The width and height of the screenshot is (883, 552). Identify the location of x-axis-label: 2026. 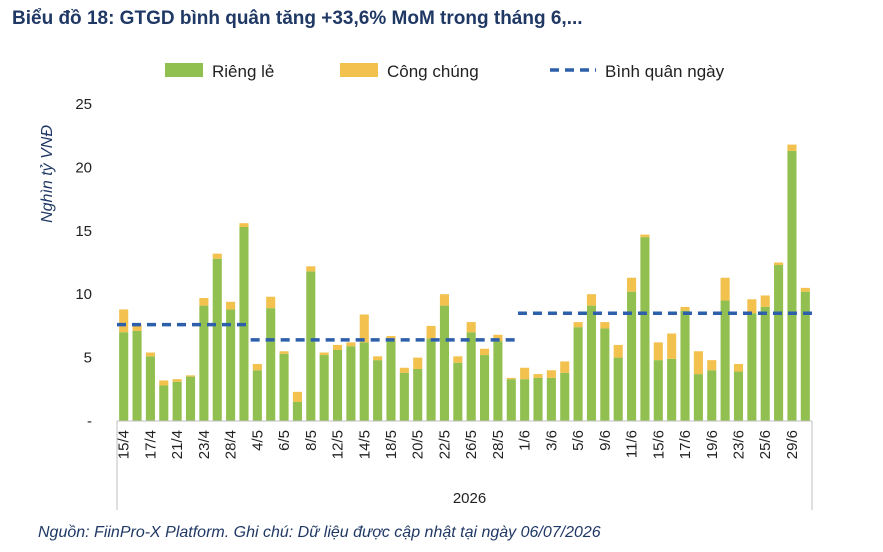
(469, 498).